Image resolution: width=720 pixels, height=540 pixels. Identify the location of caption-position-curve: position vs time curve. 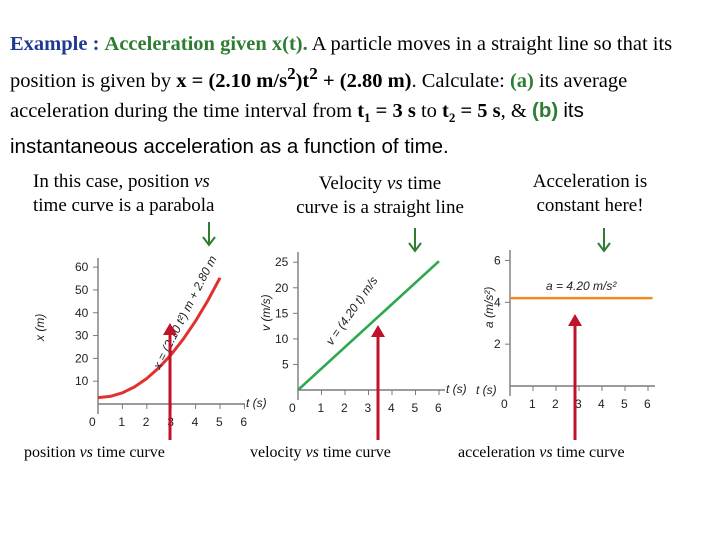
(94, 452).